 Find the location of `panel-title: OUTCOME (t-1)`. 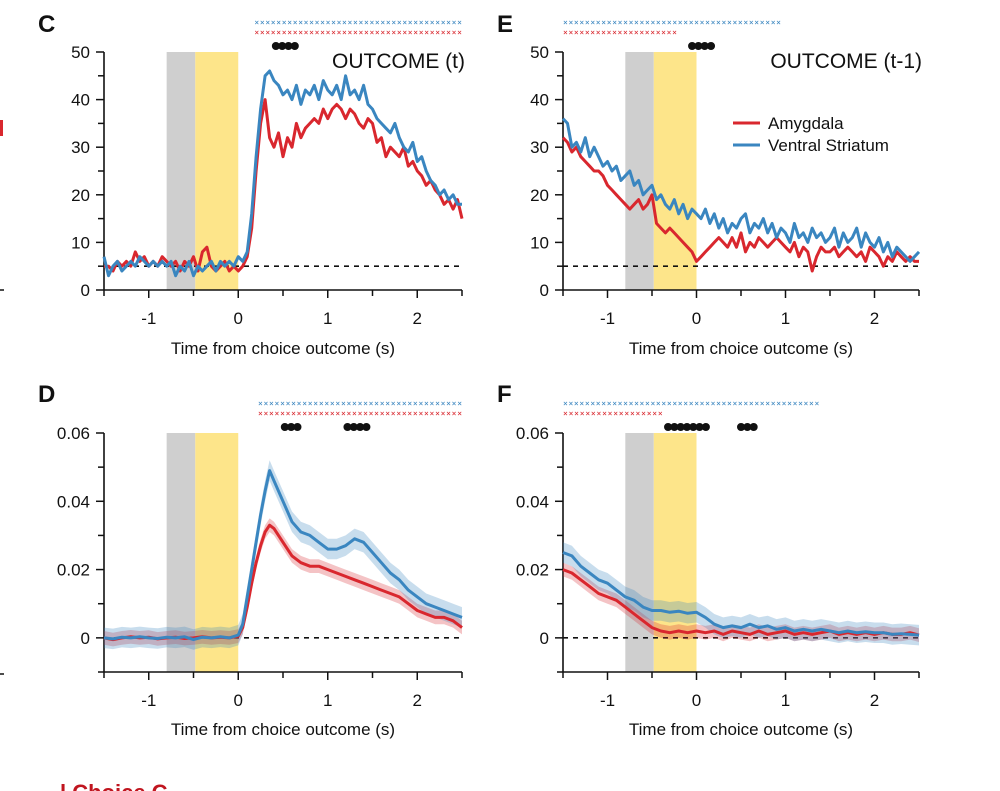

panel-title: OUTCOME (t-1) is located at coordinates (846, 61).